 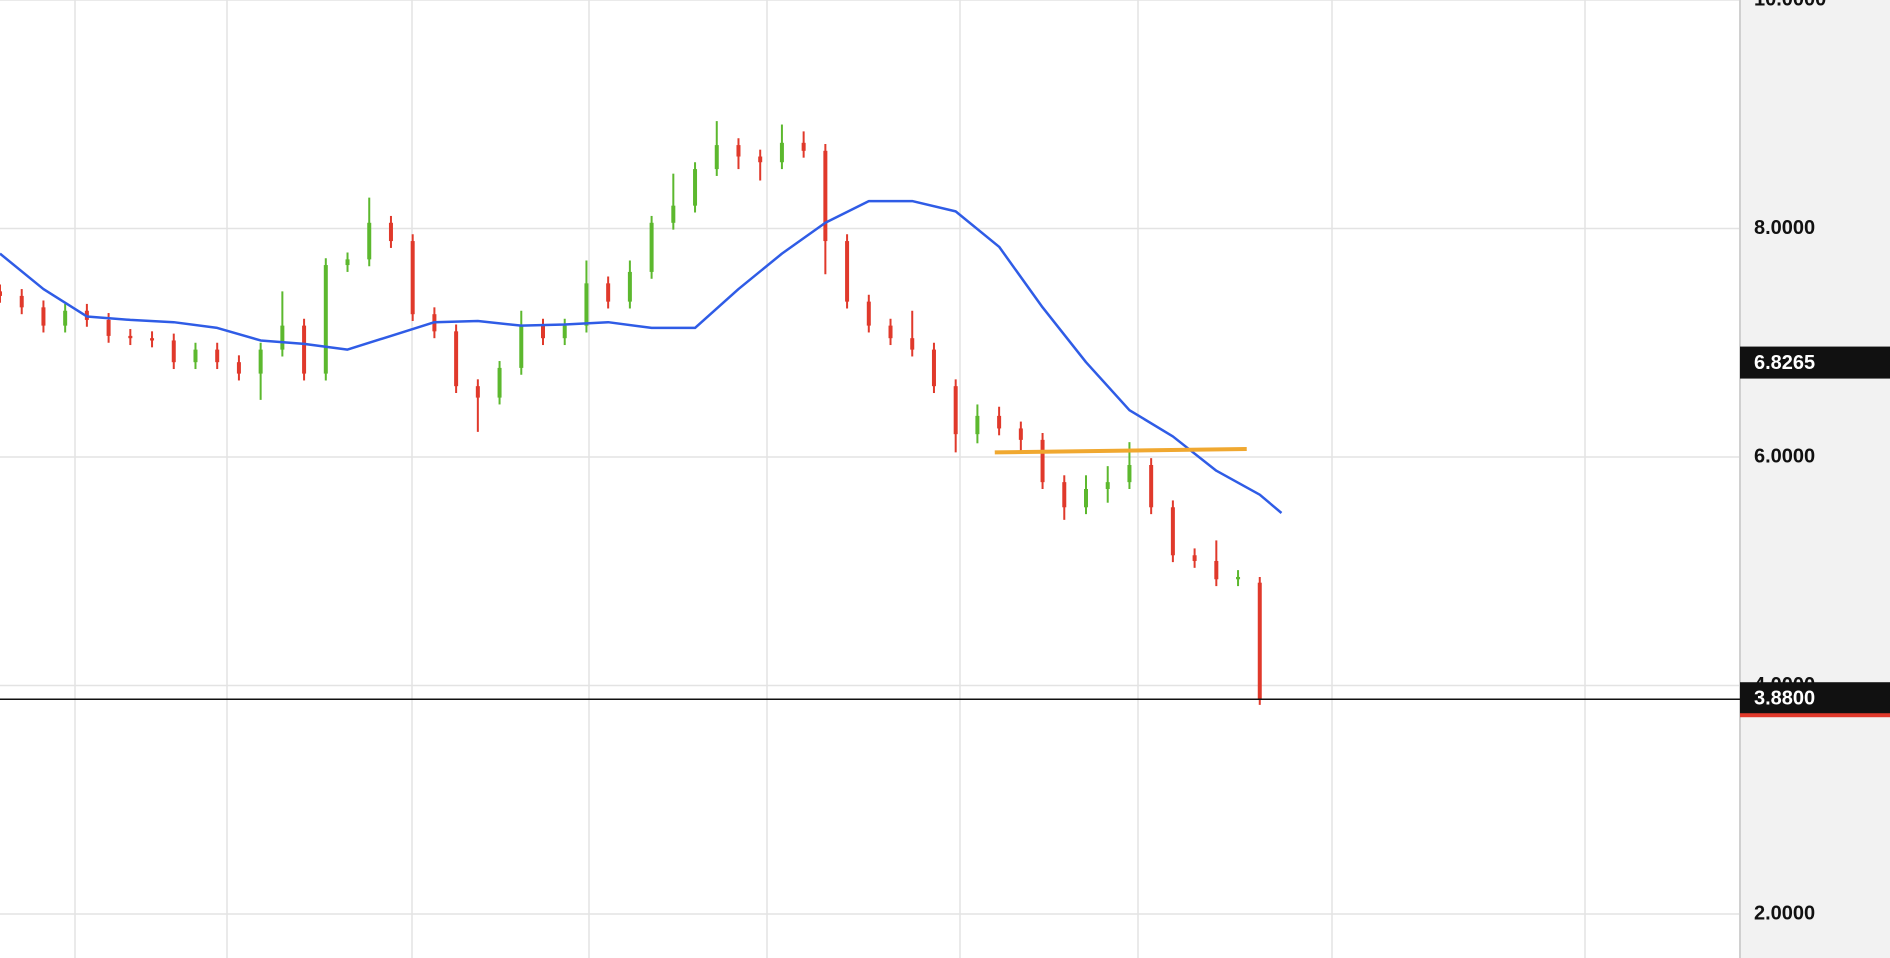 I want to click on y-tick-label: 2.0000, so click(x=1784, y=913).